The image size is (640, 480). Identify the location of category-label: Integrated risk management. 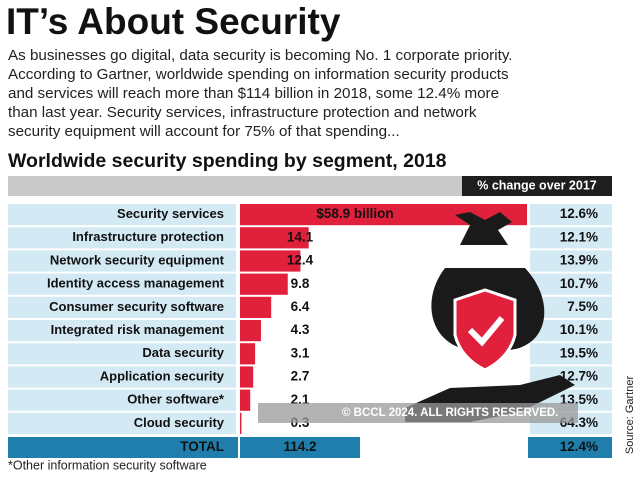
(138, 329).